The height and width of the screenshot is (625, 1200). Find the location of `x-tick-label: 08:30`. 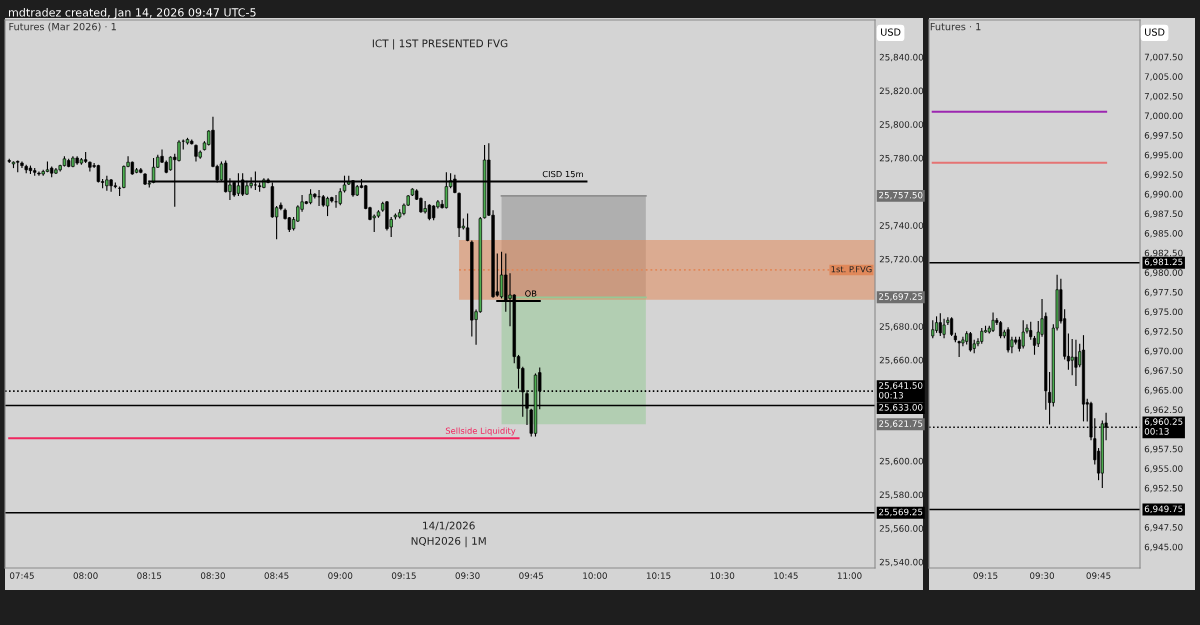

x-tick-label: 08:30 is located at coordinates (212, 575).